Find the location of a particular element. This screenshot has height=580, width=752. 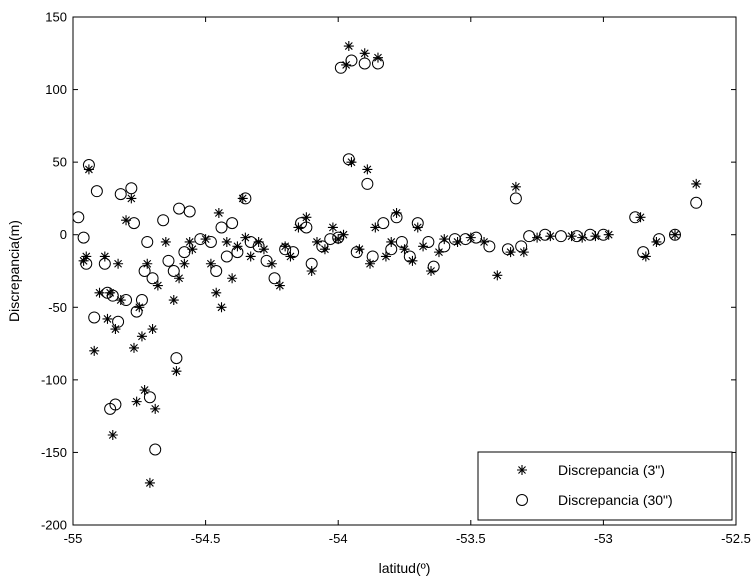

x-tick-label: -52.5 is located at coordinates (736, 538).